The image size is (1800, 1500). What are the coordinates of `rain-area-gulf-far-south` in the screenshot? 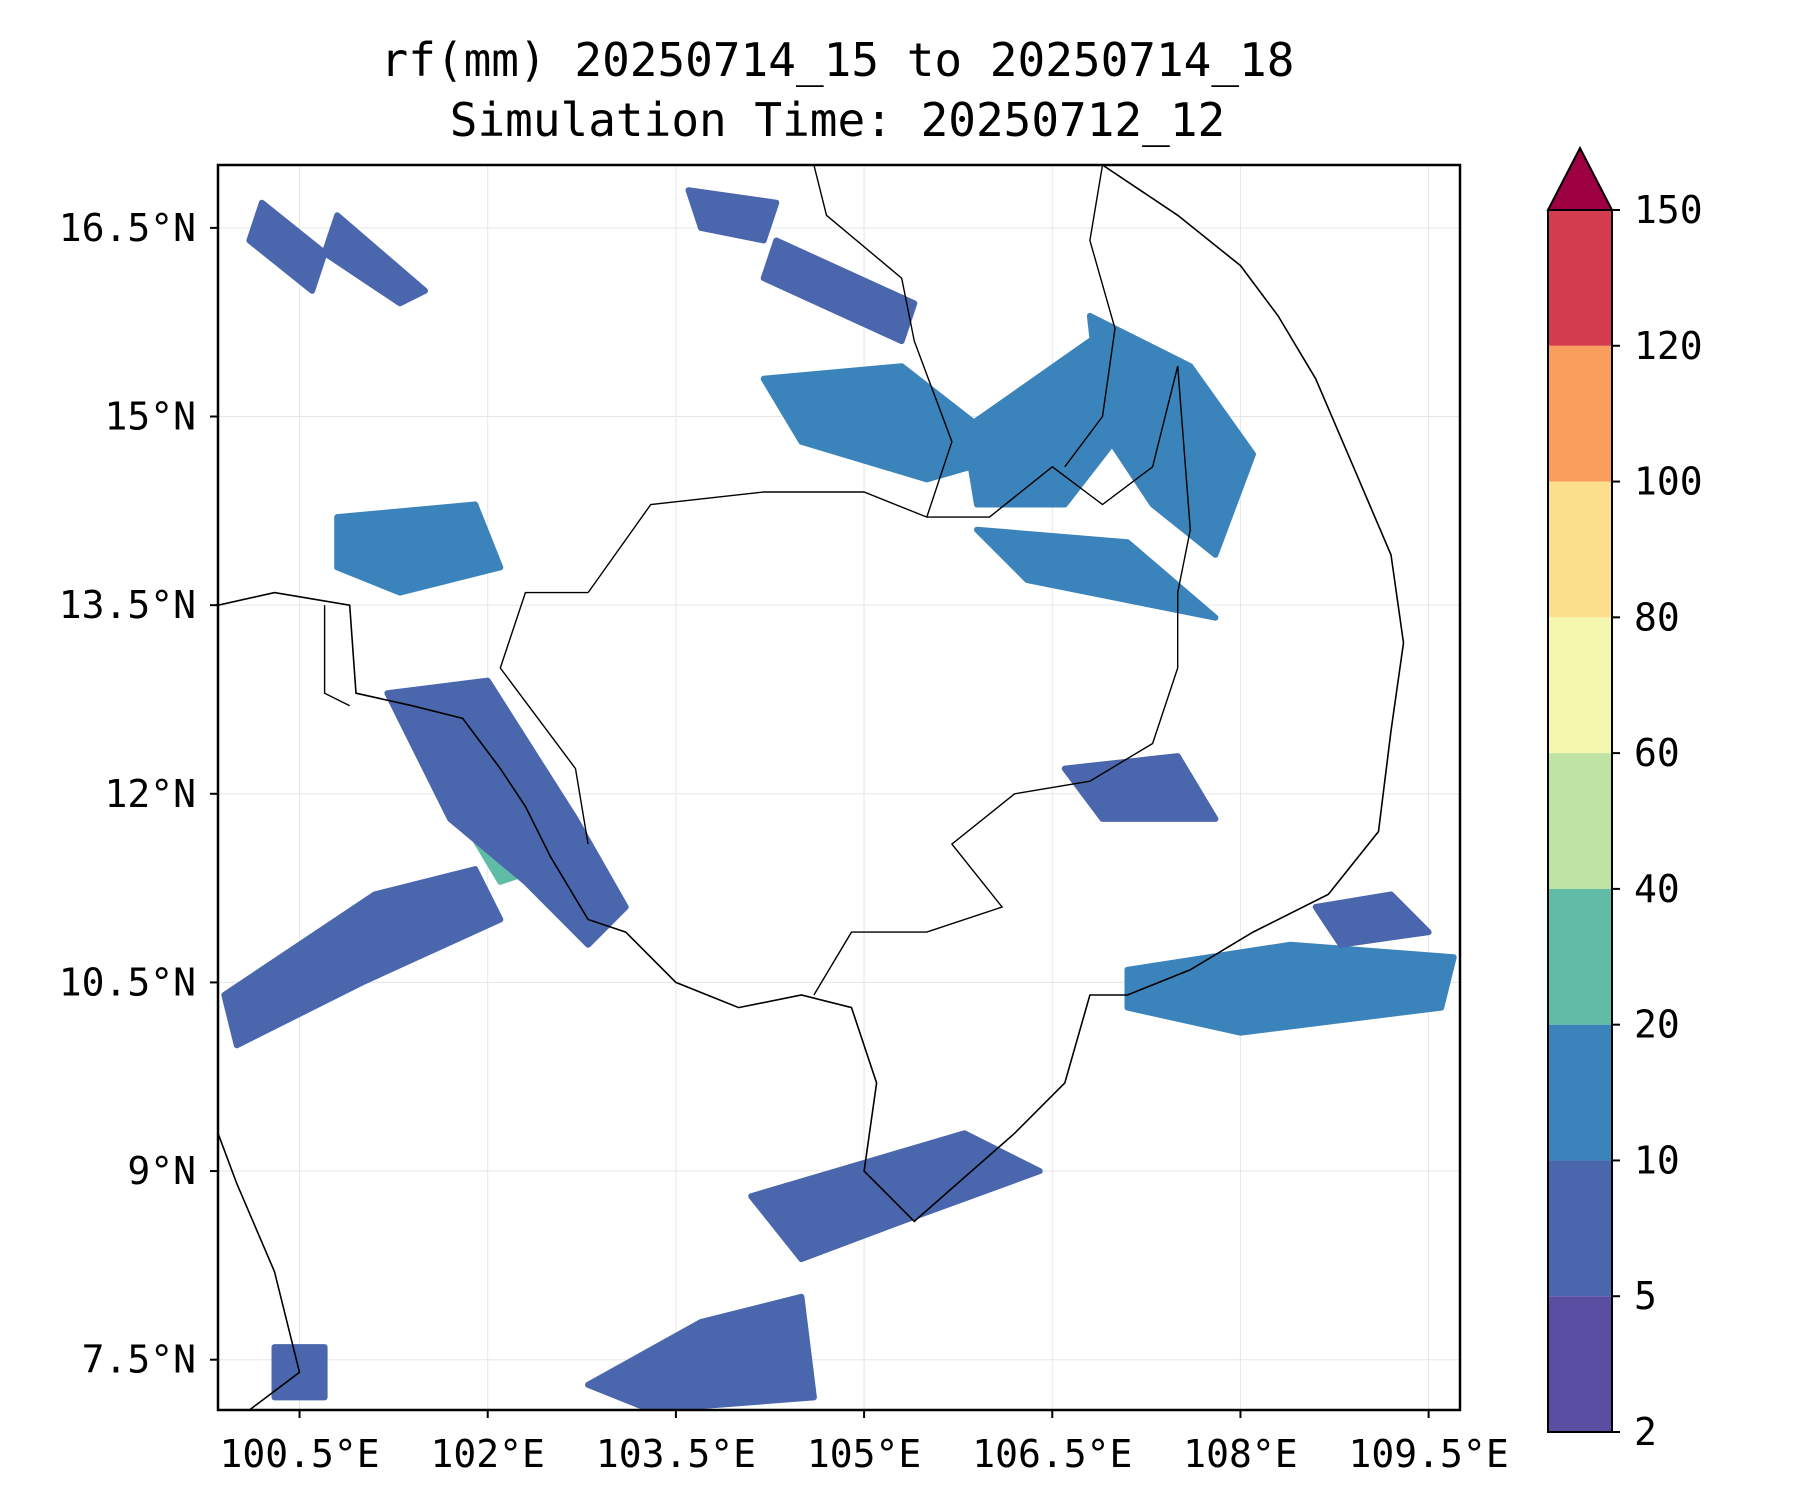 It's located at (701, 1351).